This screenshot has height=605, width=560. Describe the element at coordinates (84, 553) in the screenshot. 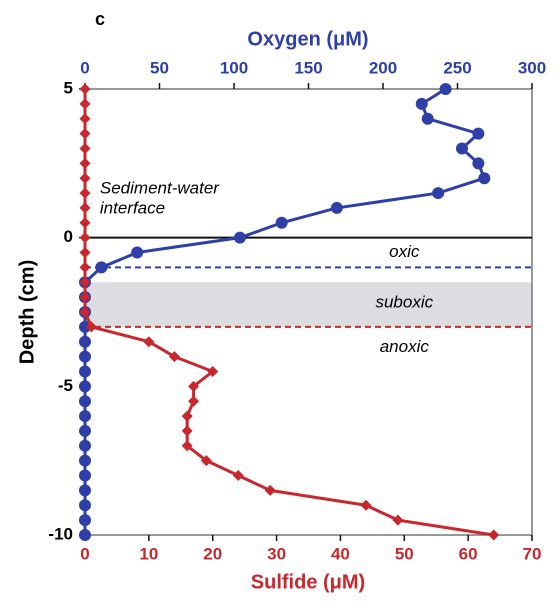

I see `x-tick-label: 0` at that location.